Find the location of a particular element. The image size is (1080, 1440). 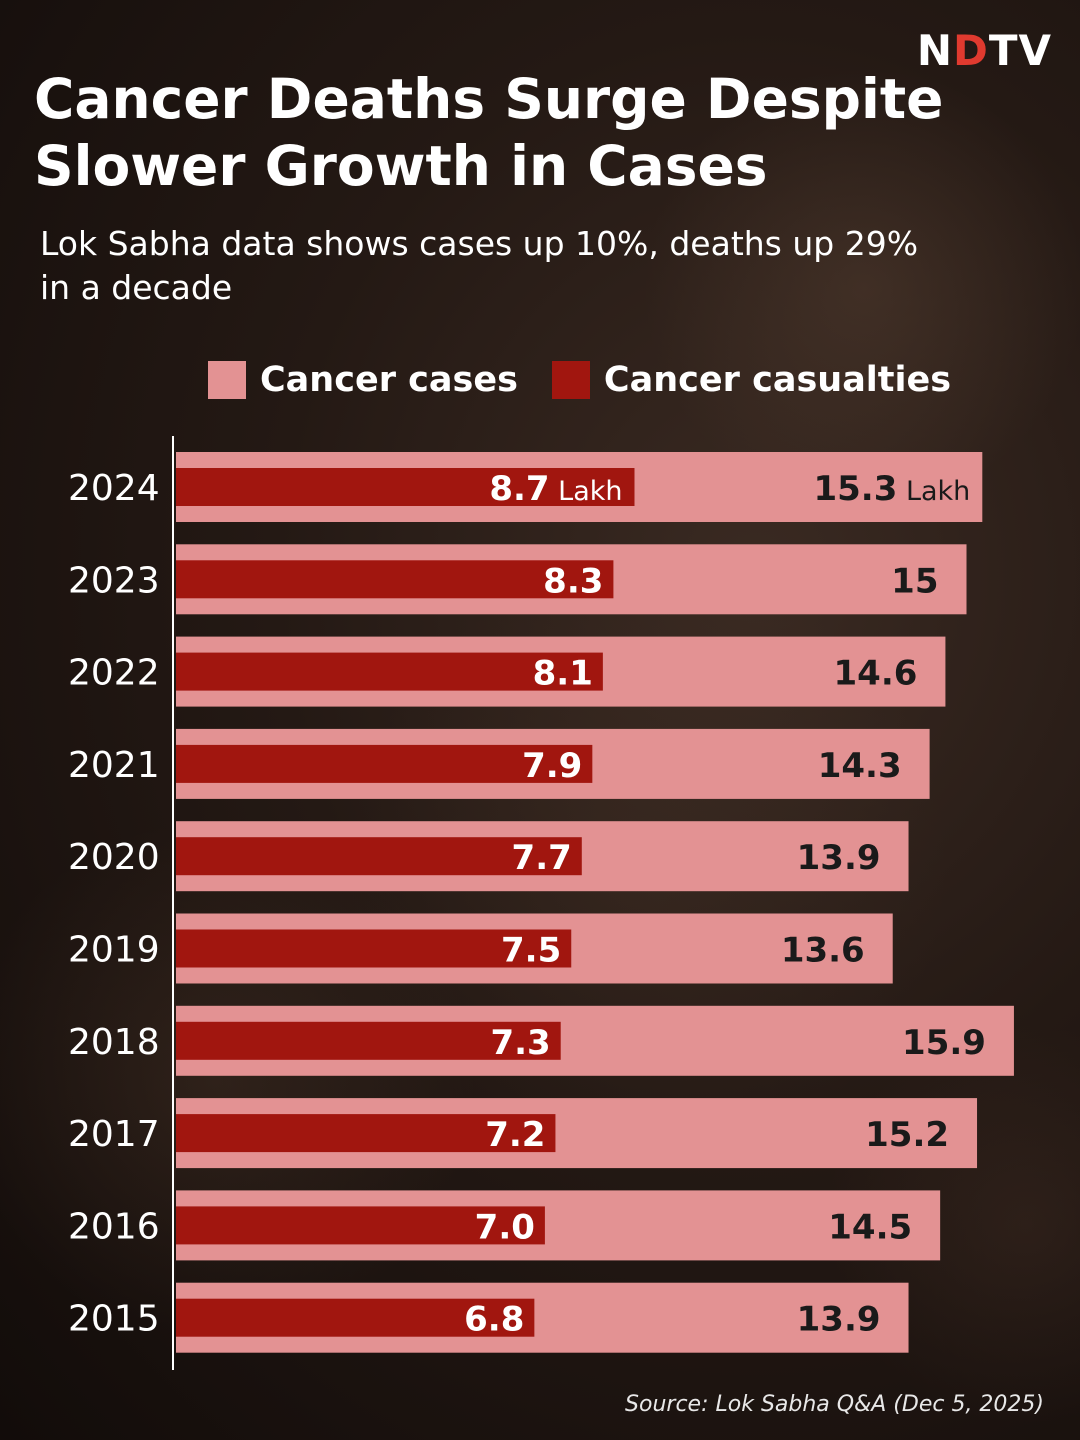

legend-label-cases: Cancer cases is located at coordinates (389, 380).